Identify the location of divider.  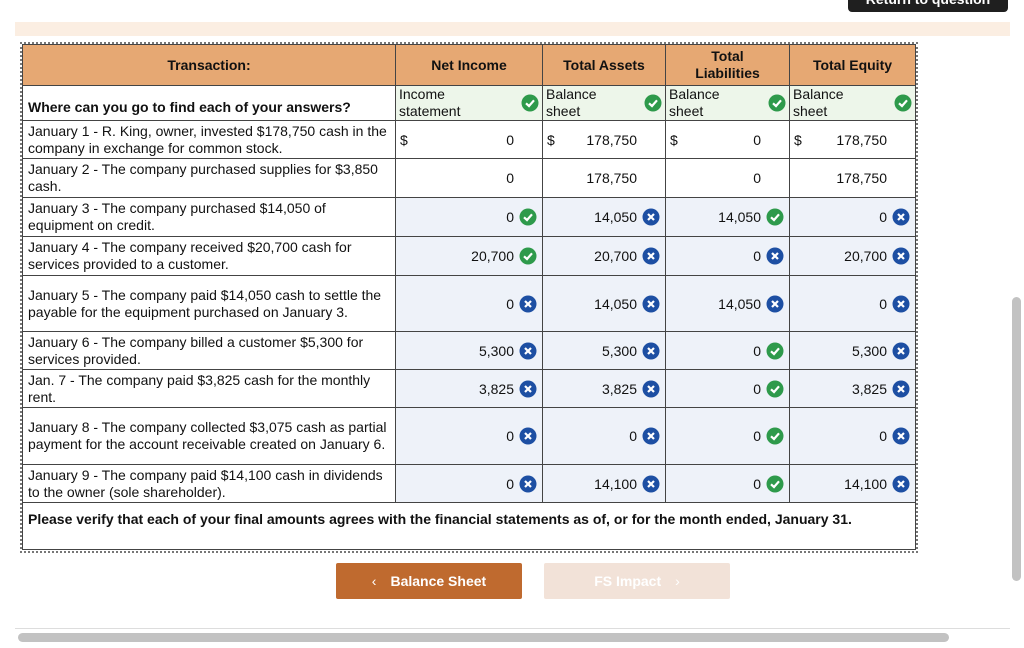
(512, 628).